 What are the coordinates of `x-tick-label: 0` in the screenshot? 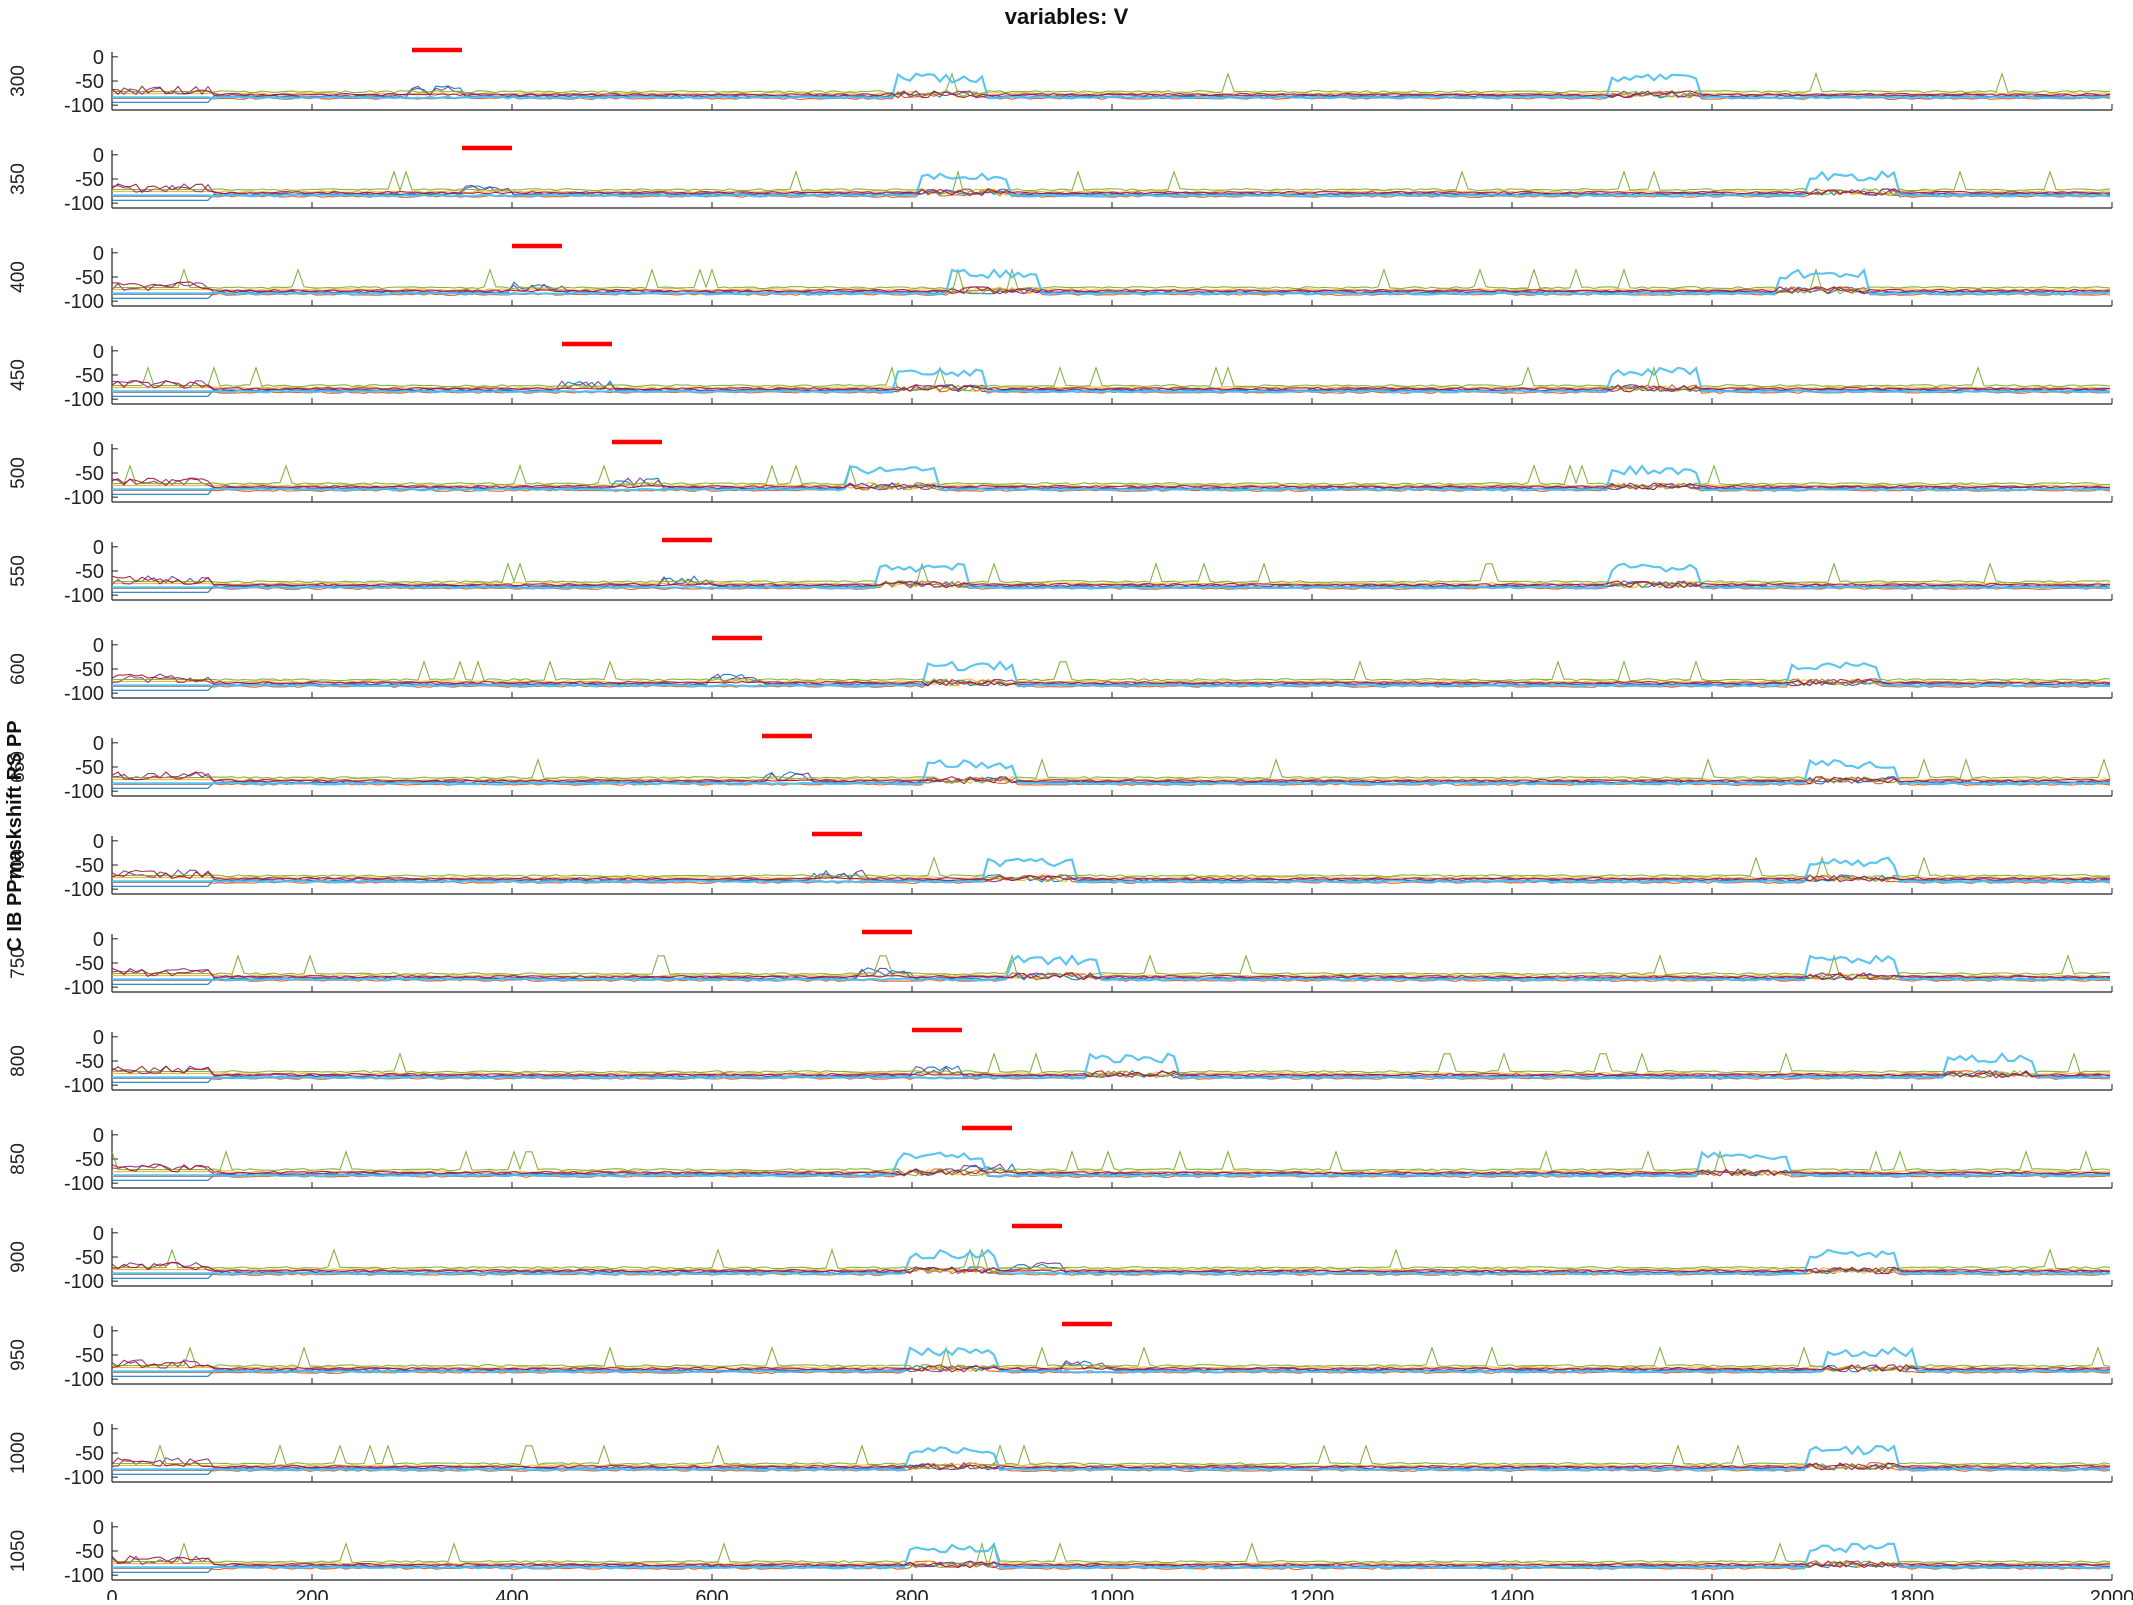 It's located at (111, 1593).